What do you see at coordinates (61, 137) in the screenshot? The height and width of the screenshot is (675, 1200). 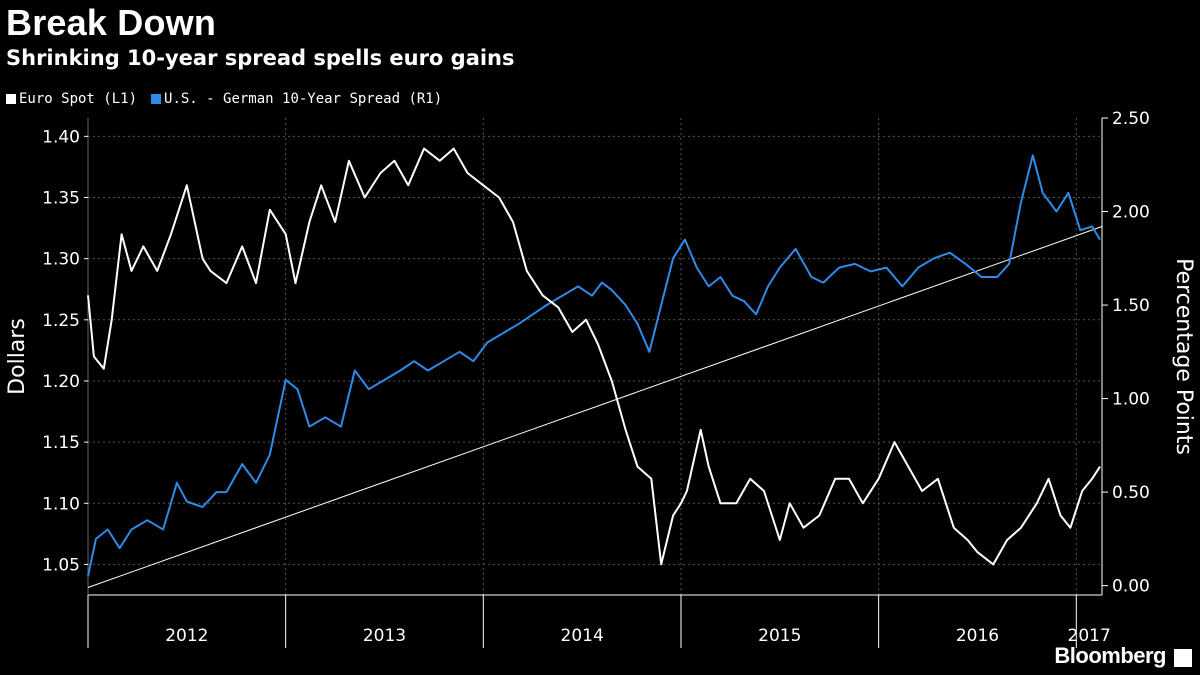 I see `y-left-tick-label: 1.40` at bounding box center [61, 137].